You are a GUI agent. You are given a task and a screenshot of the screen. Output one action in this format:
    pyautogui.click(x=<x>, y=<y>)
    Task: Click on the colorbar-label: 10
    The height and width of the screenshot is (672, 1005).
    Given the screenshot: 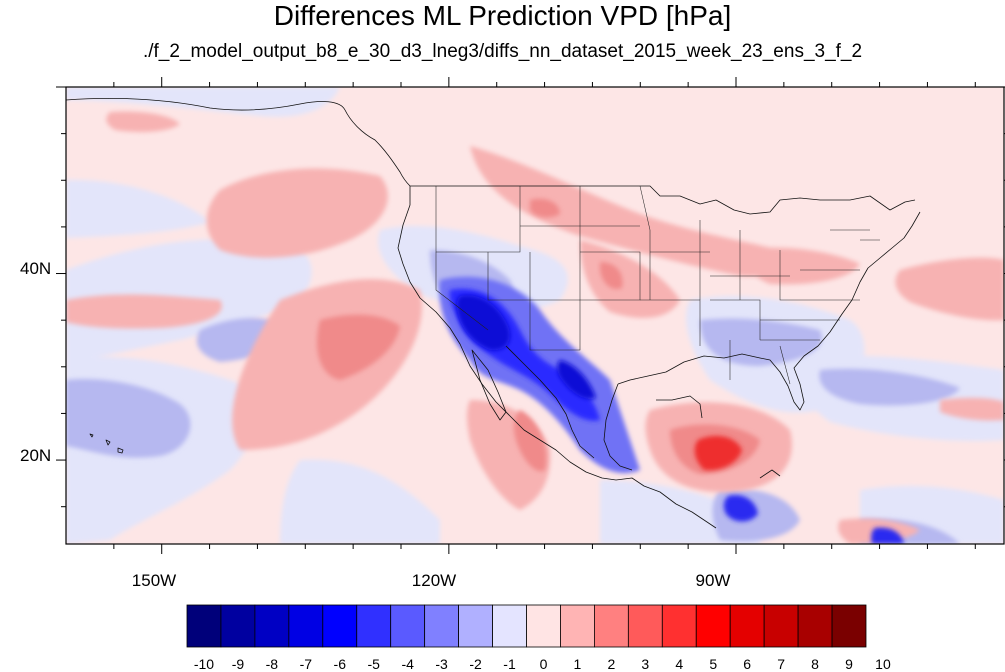 What is the action you would take?
    pyautogui.click(x=883, y=664)
    